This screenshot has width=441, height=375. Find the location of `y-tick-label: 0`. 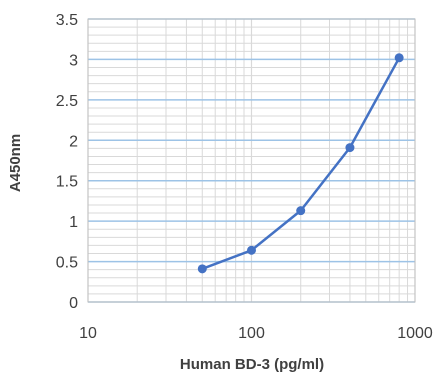

y-tick-label: 0 is located at coordinates (73, 303).